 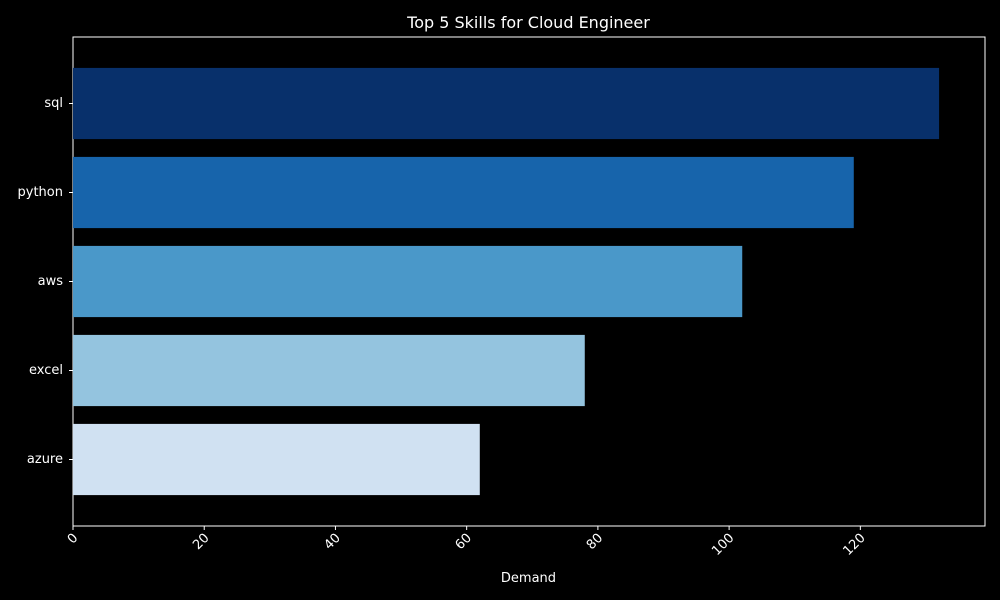 What do you see at coordinates (528, 578) in the screenshot?
I see `x-axis-label: Demand` at bounding box center [528, 578].